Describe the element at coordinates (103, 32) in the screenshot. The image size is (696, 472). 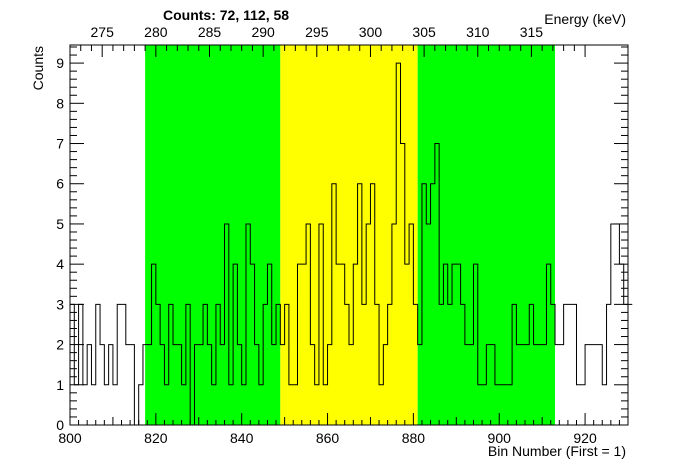
I see `energy-tick-label: 275` at that location.